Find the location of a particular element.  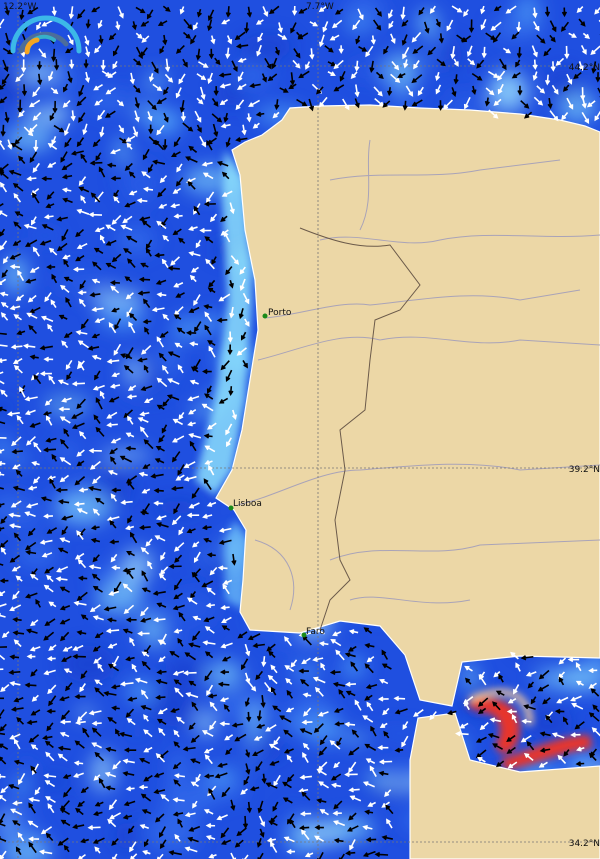

alboran-eddy is located at coordinates (528, 729).